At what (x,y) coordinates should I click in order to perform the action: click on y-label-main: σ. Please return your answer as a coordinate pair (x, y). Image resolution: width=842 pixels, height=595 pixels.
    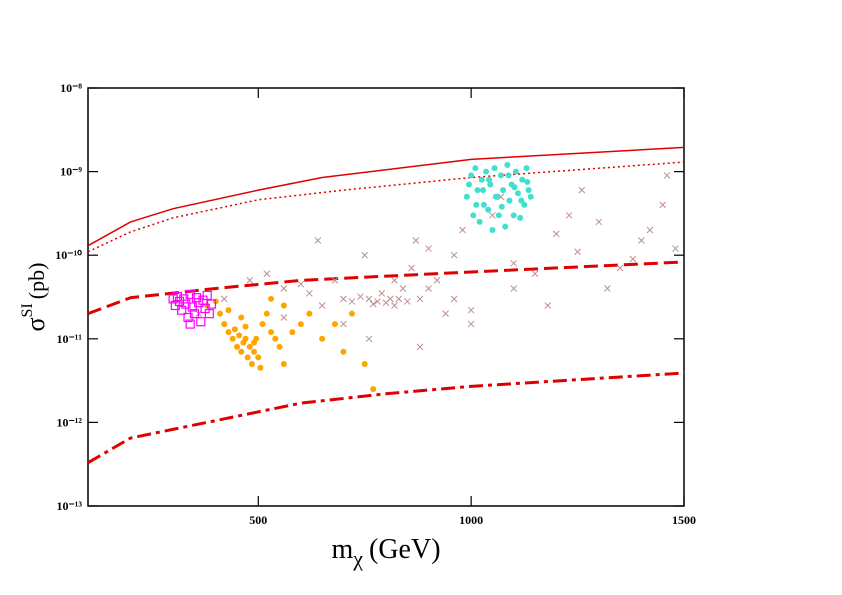
    Looking at the image, I should click on (35, 324).